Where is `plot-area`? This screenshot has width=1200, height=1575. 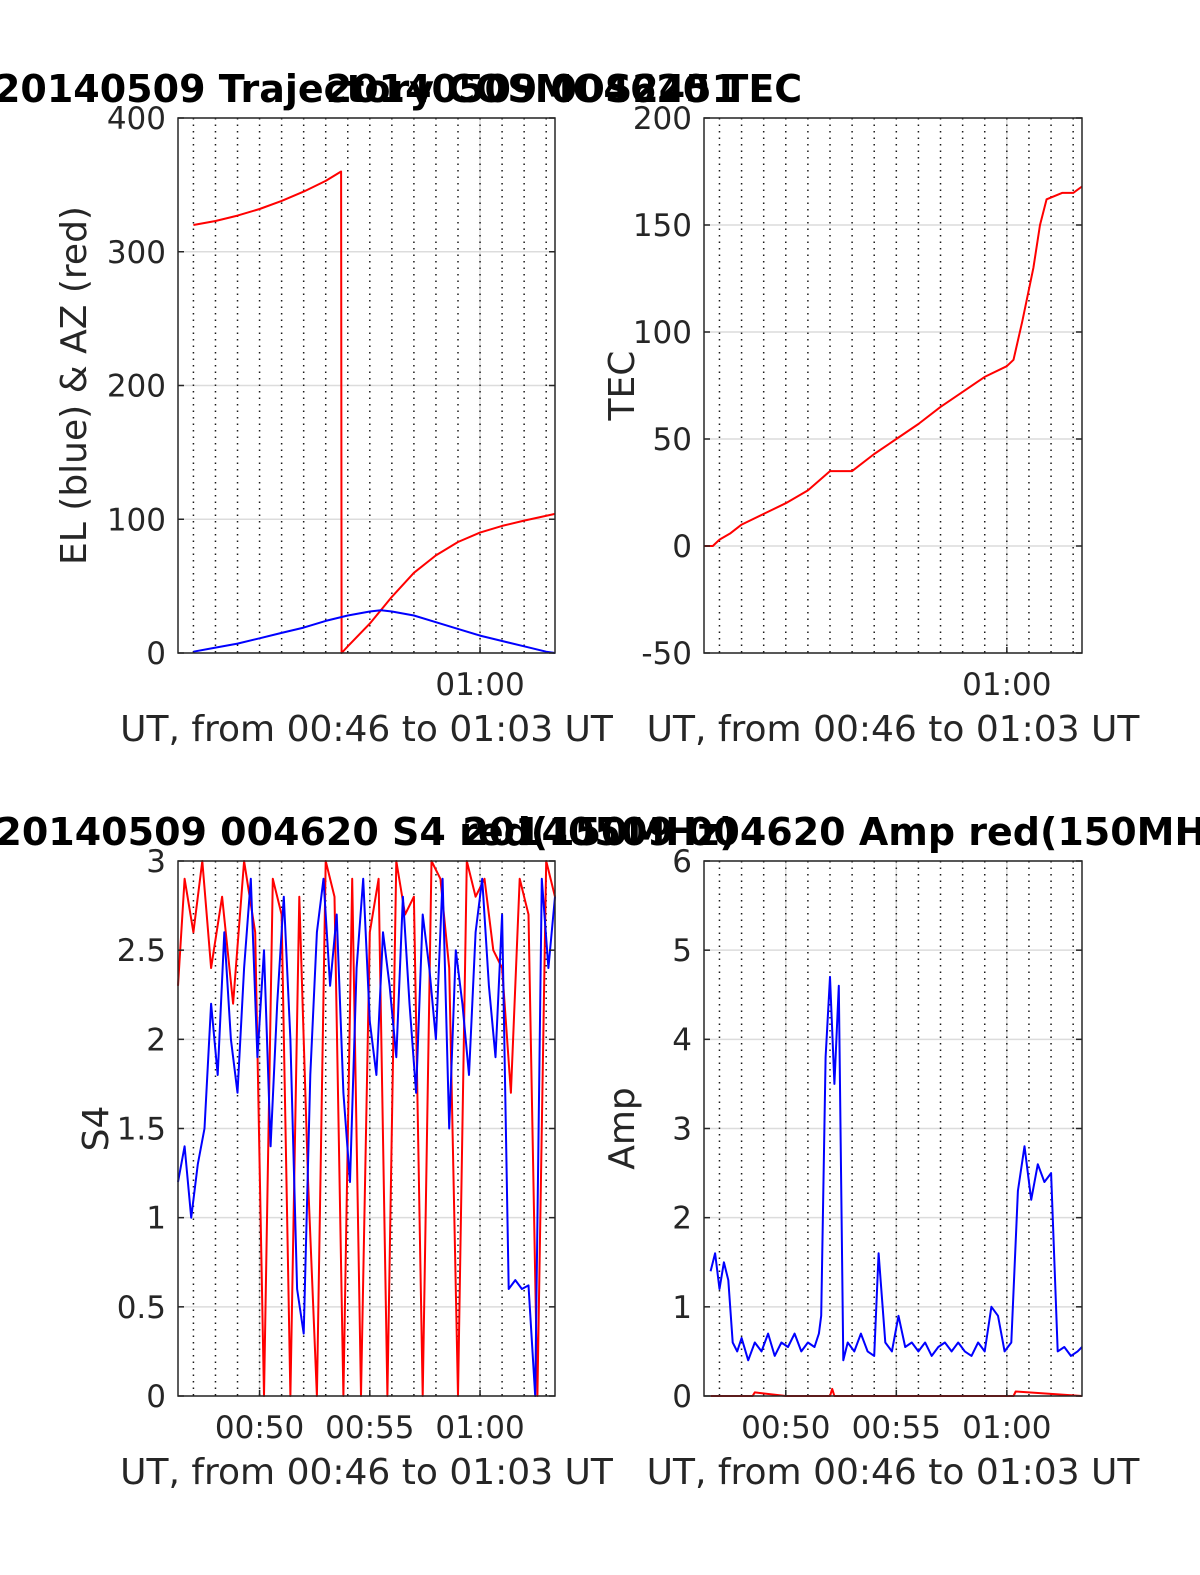
plot-area is located at coordinates (893, 385).